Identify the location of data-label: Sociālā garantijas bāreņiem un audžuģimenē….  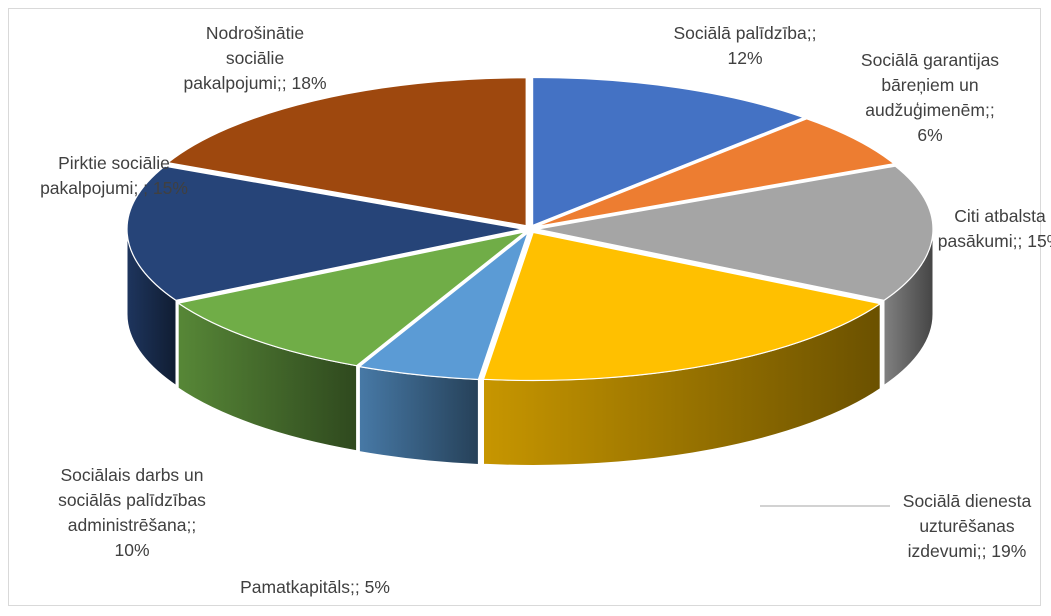
(930, 97).